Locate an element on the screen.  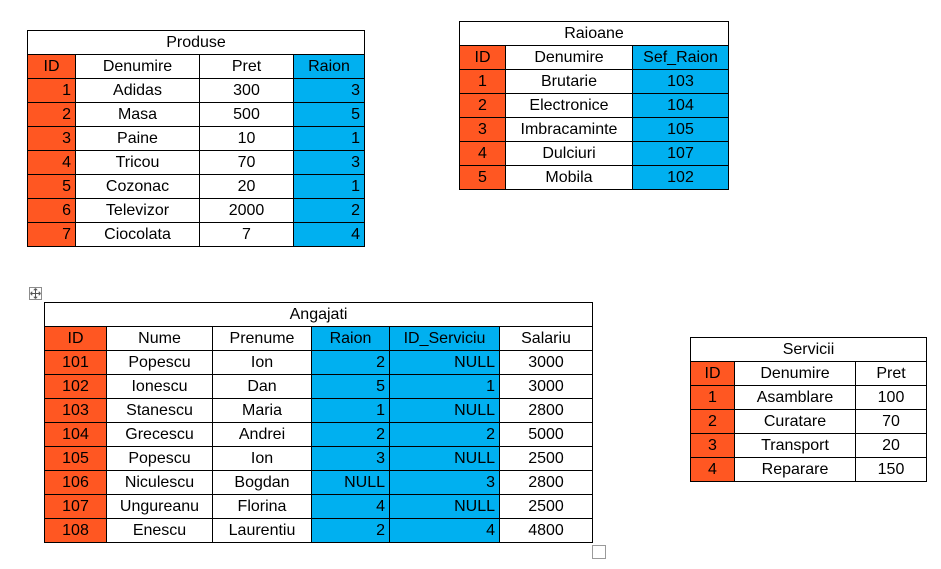
angajati-table-row: 106 Niculescu Bogdan NULL 3 2800 is located at coordinates (319, 482).